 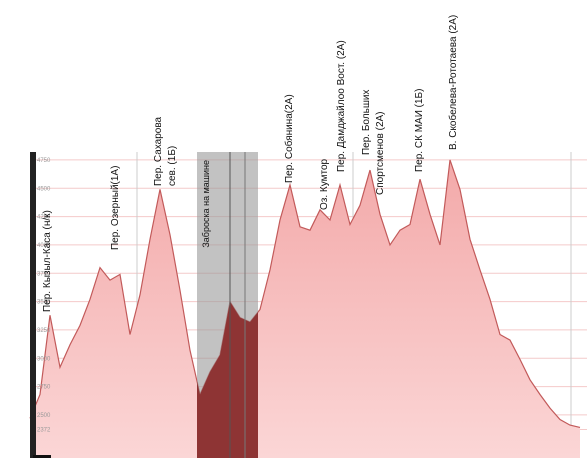 What do you see at coordinates (42, 456) in the screenshot?
I see `axis-bar` at bounding box center [42, 456].